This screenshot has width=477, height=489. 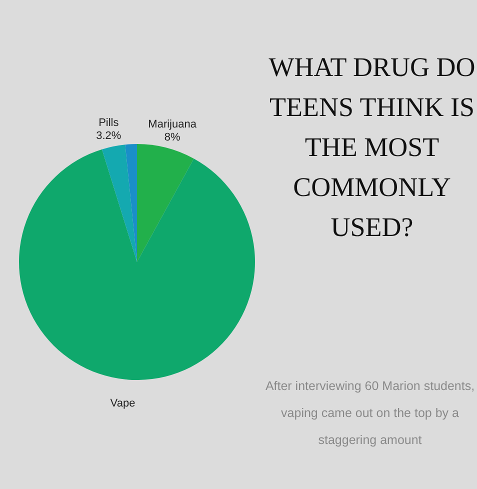 I want to click on slice-label: Vape, so click(x=123, y=403).